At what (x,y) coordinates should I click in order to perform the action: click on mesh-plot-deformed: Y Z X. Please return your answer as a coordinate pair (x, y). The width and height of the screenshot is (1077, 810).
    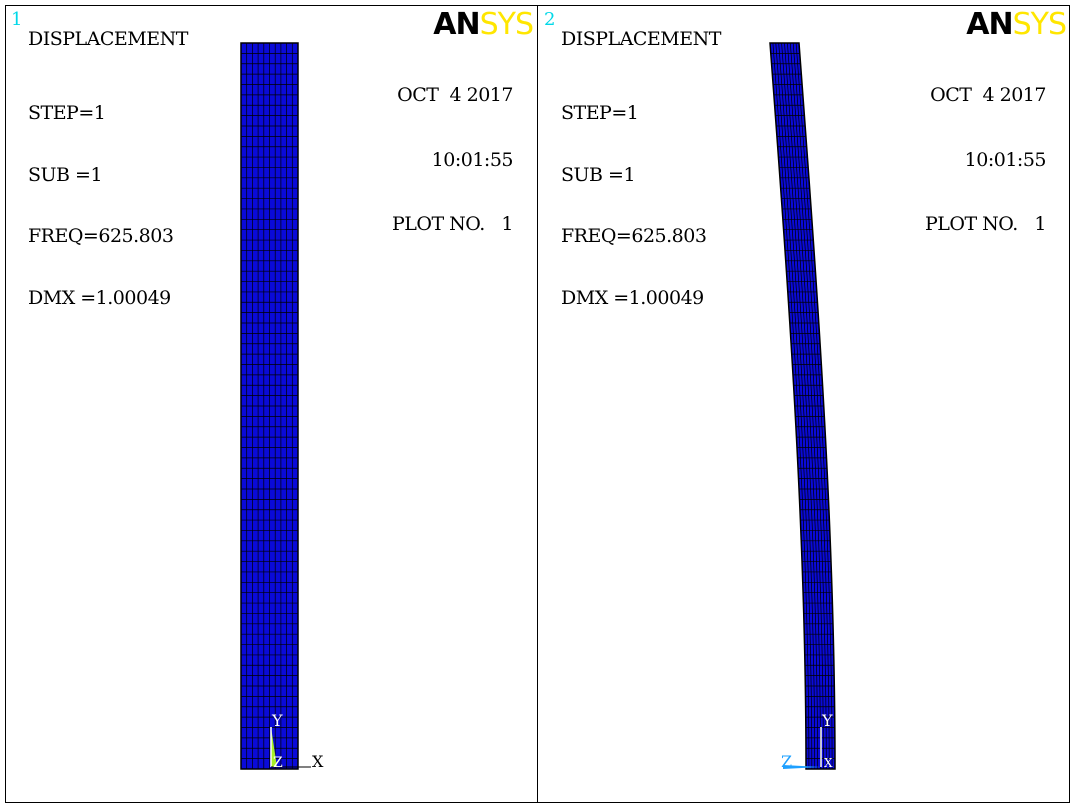
    Looking at the image, I should click on (802, 406).